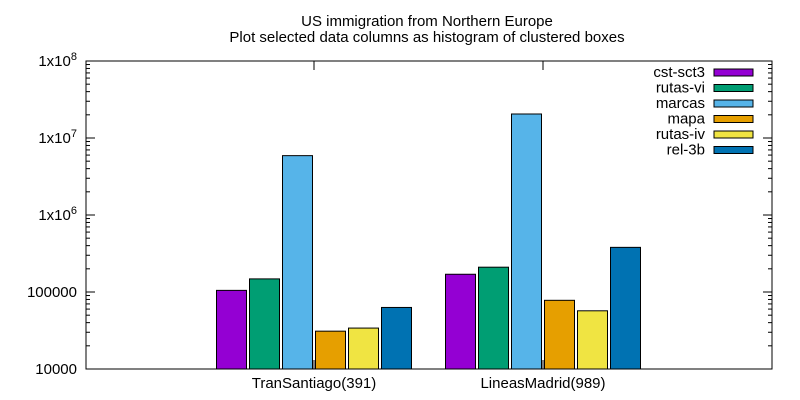  What do you see at coordinates (680, 103) in the screenshot?
I see `legend-label: marcas` at bounding box center [680, 103].